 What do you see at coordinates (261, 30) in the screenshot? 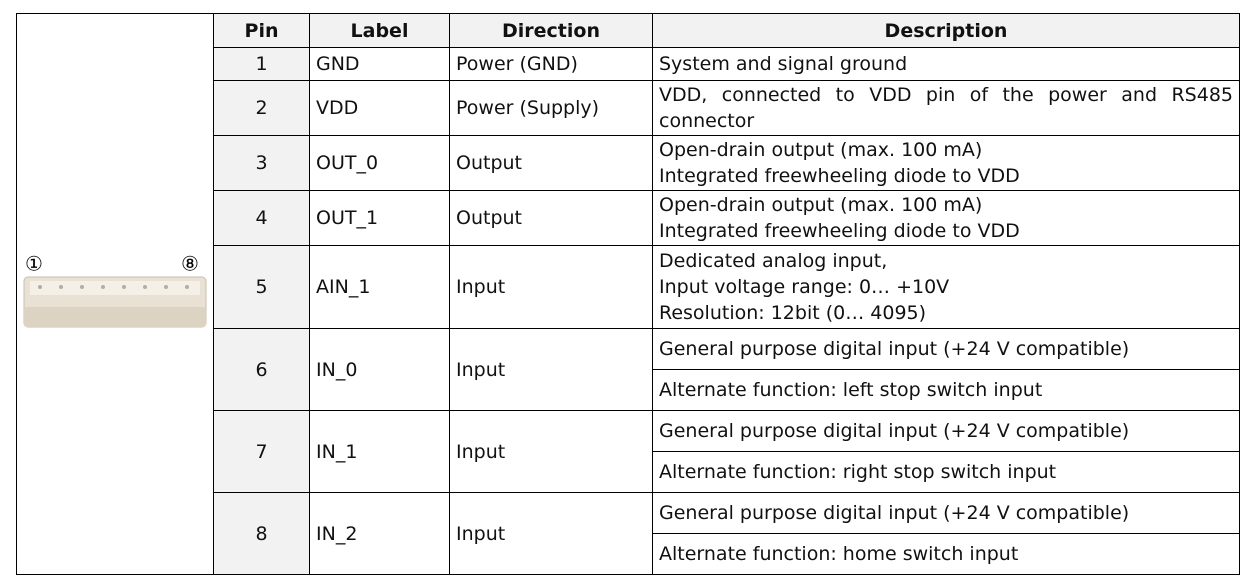
I see `column-header: Pin` at bounding box center [261, 30].